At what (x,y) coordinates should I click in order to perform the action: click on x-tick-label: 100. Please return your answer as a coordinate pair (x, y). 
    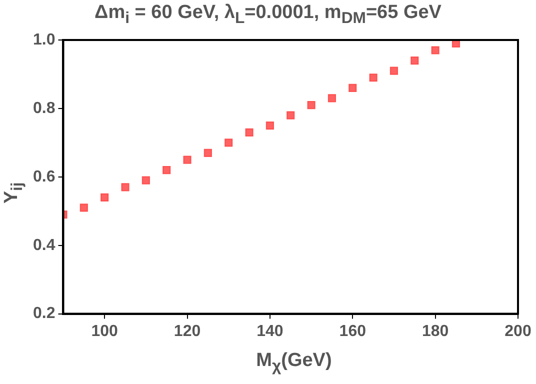
    Looking at the image, I should click on (104, 331).